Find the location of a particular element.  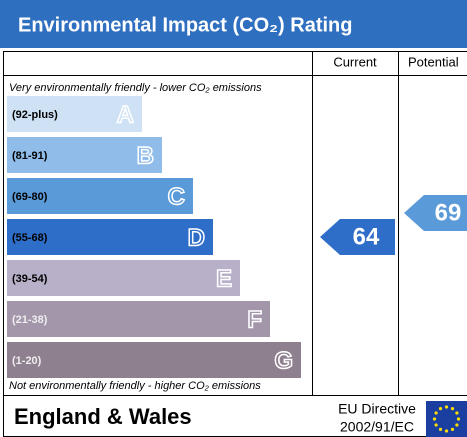

band-range: (69-80) is located at coordinates (30, 197).